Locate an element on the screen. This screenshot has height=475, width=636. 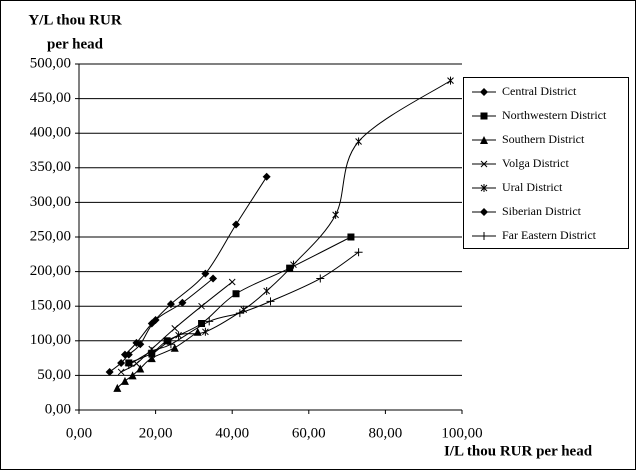
series-line is located at coordinates (243, 308).